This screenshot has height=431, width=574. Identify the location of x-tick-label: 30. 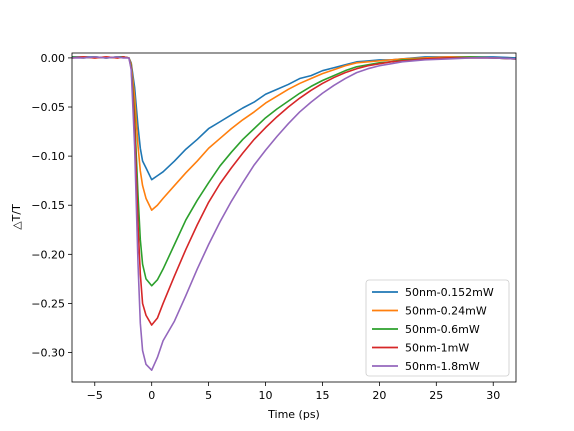
(493, 395).